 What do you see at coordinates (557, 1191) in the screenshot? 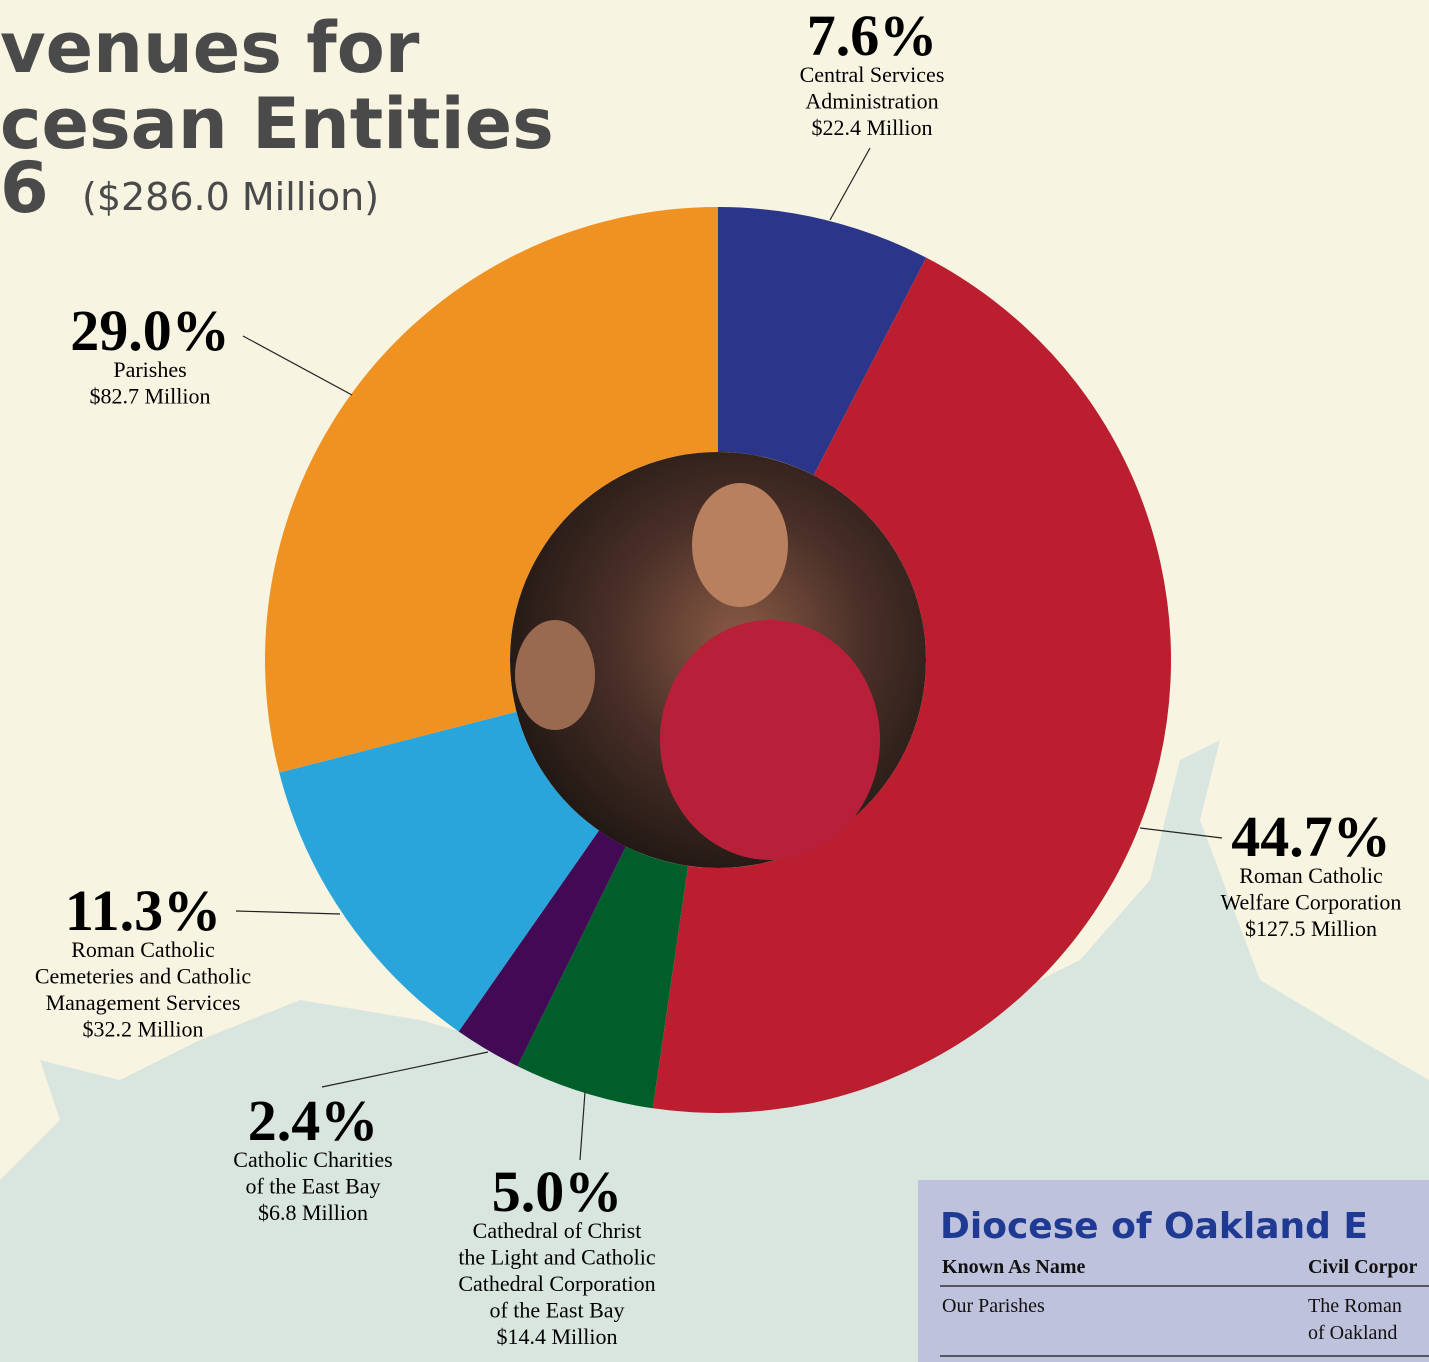
I see `percent-label: 5.0%` at bounding box center [557, 1191].